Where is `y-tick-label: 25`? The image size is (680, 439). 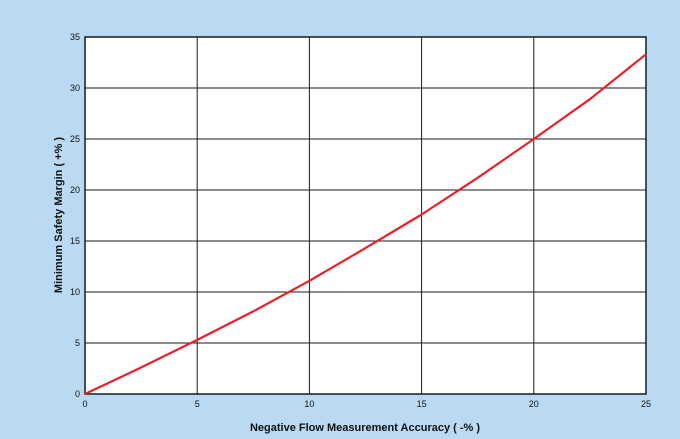 y-tick-label: 25 is located at coordinates (75, 139).